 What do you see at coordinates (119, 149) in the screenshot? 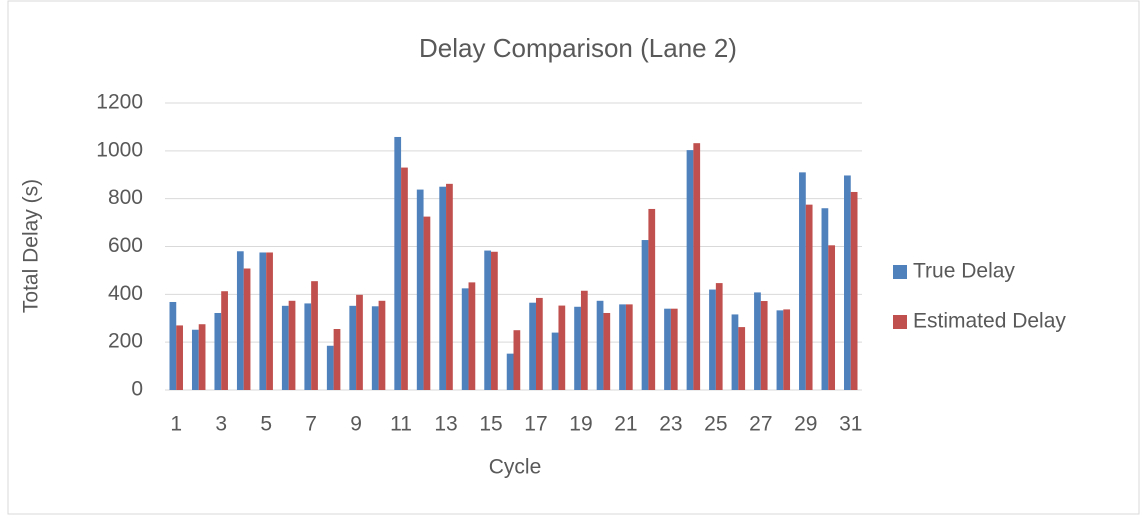
I see `y-tick-label: 1000` at bounding box center [119, 149].